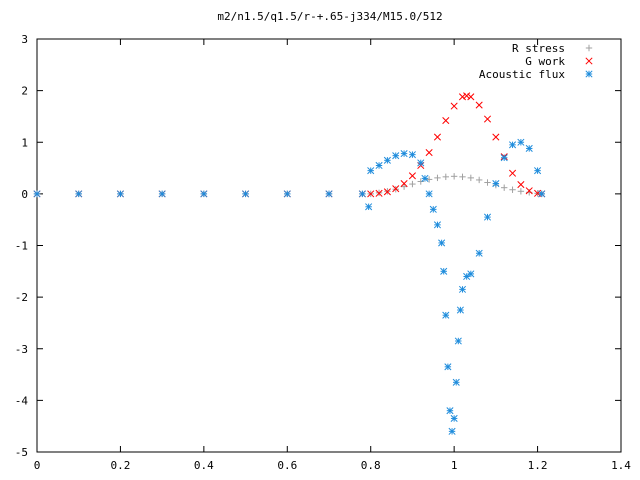 Image resolution: width=640 pixels, height=480 pixels. I want to click on y-tick-label: -2, so click(21, 297).